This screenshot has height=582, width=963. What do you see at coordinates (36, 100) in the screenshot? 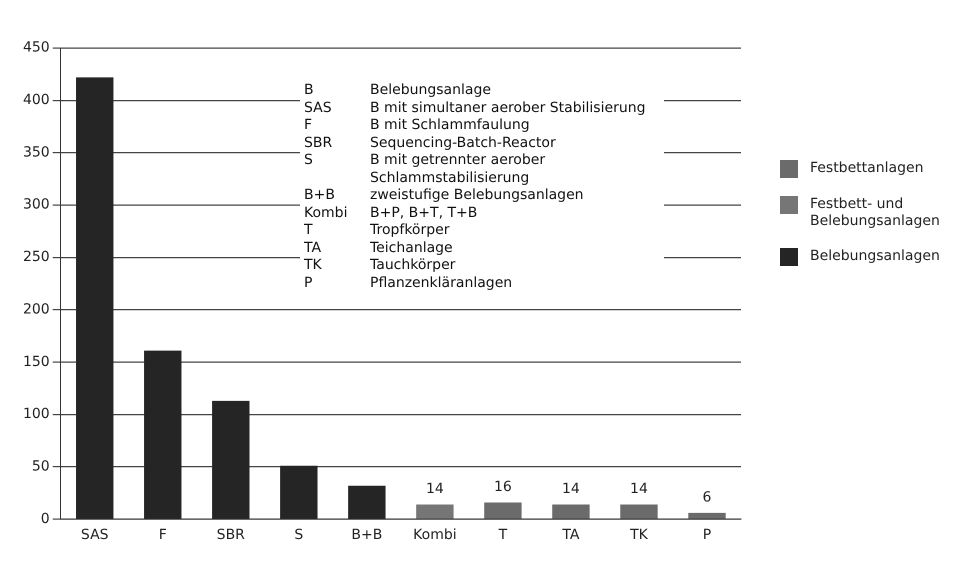
I see `y-tick-label: 400` at bounding box center [36, 100].